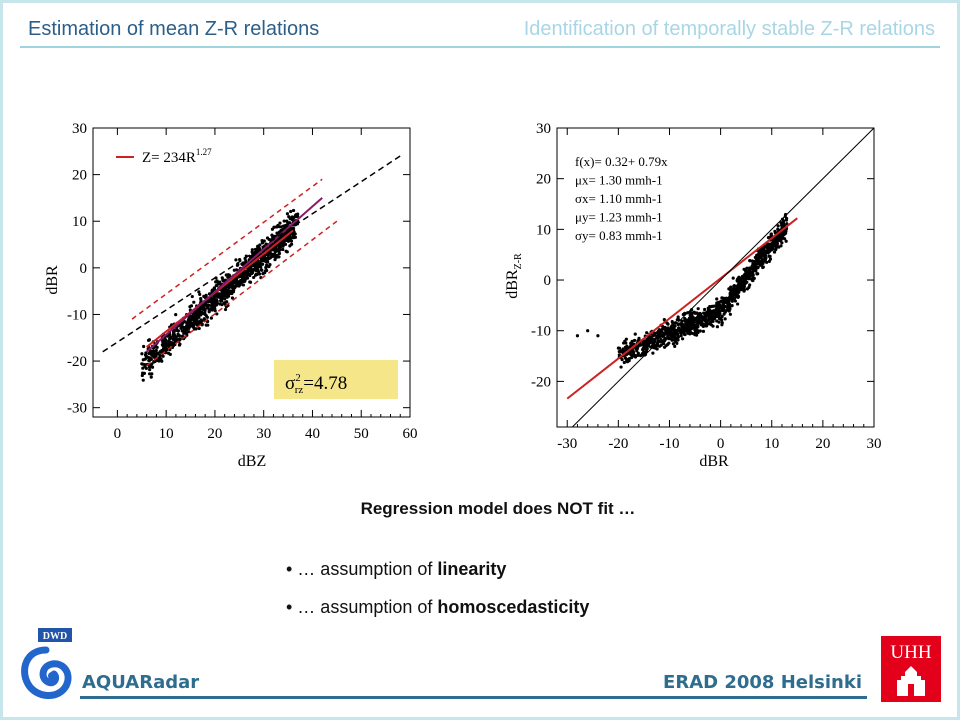 Image resolution: width=960 pixels, height=720 pixels. Describe the element at coordinates (214, 434) in the screenshot. I see `x-tick-label: 20` at that location.